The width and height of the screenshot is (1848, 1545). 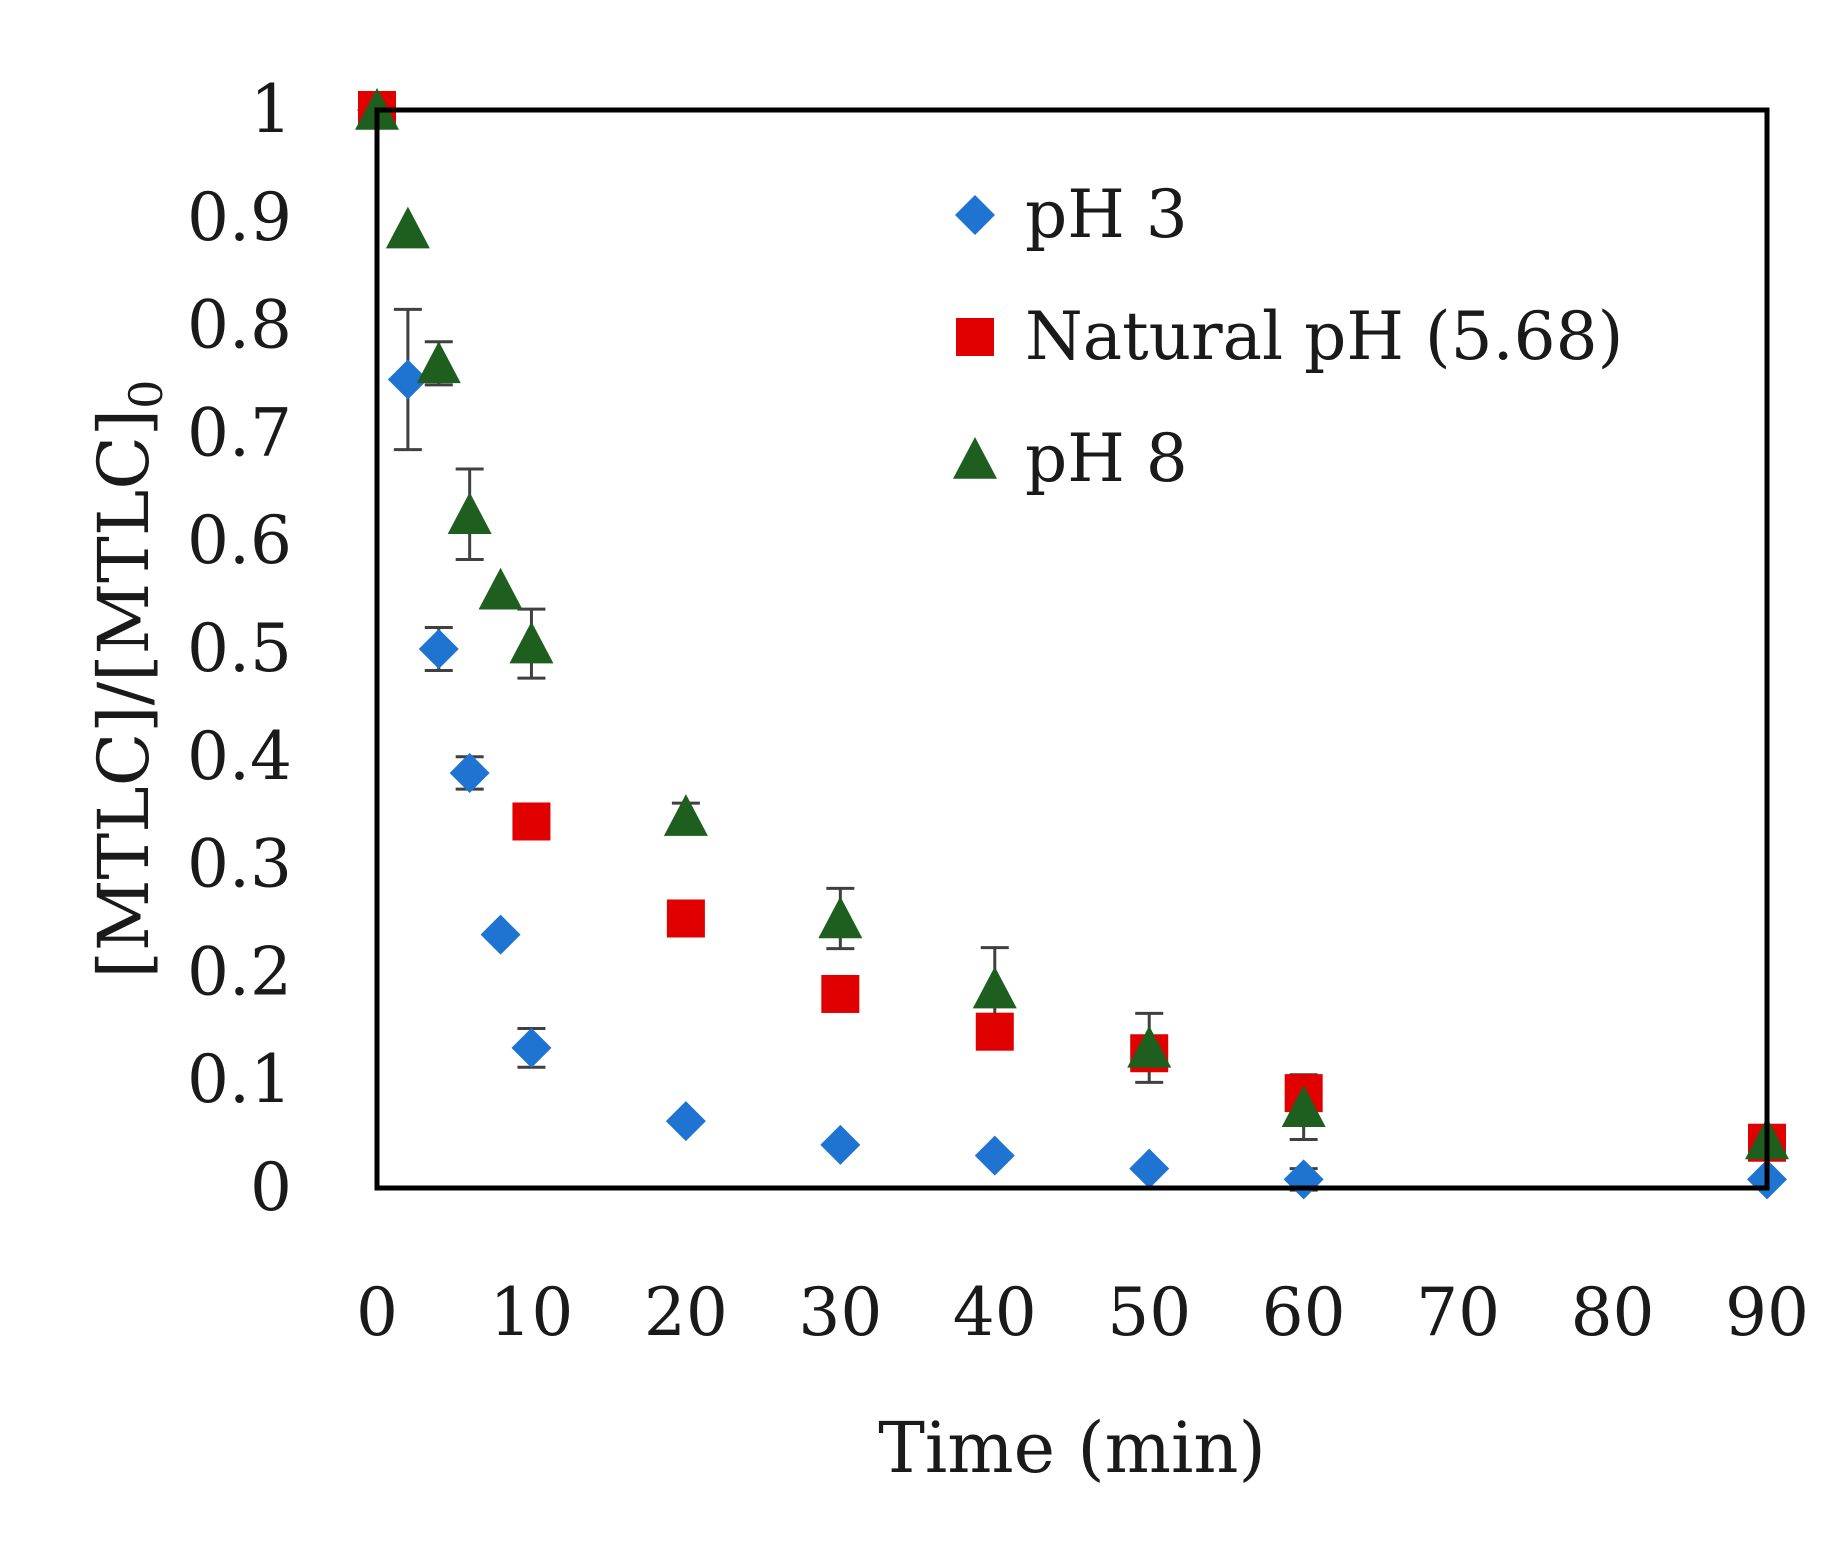 What do you see at coordinates (686, 1312) in the screenshot?
I see `x-tick-label: 20` at bounding box center [686, 1312].